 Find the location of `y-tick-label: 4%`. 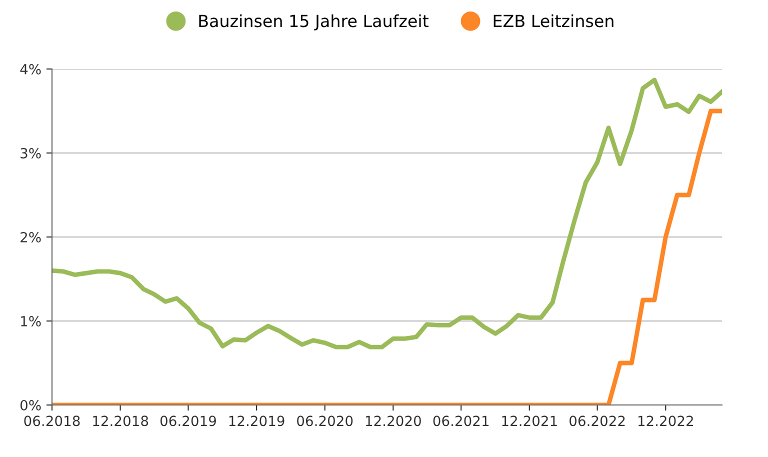

y-tick-label: 4% is located at coordinates (30, 69).